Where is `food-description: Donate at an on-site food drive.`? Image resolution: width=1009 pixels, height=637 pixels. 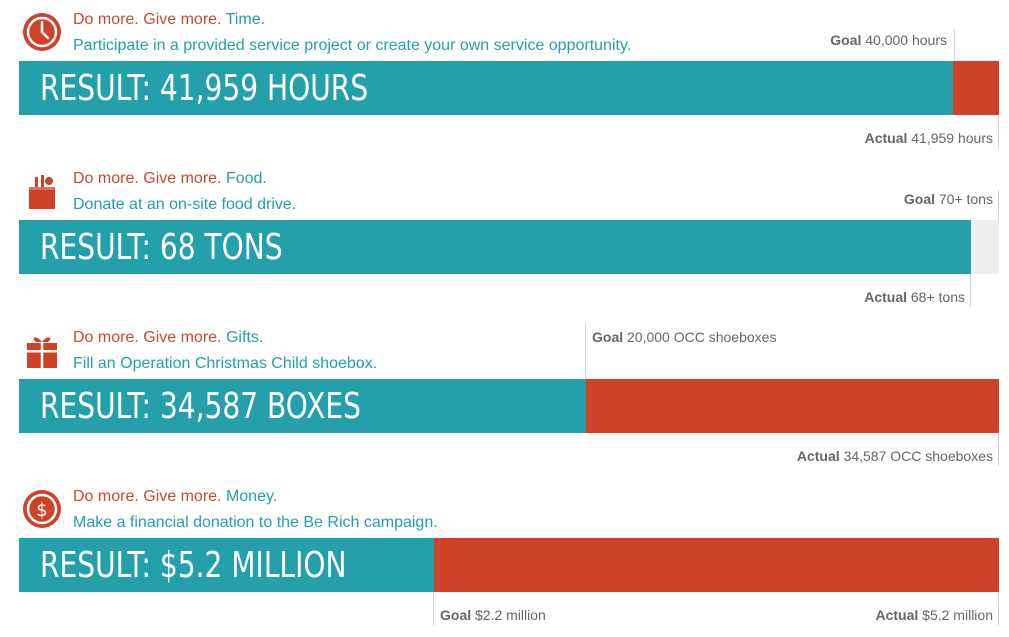
food-description: Donate at an on-site food drive. is located at coordinates (185, 204).